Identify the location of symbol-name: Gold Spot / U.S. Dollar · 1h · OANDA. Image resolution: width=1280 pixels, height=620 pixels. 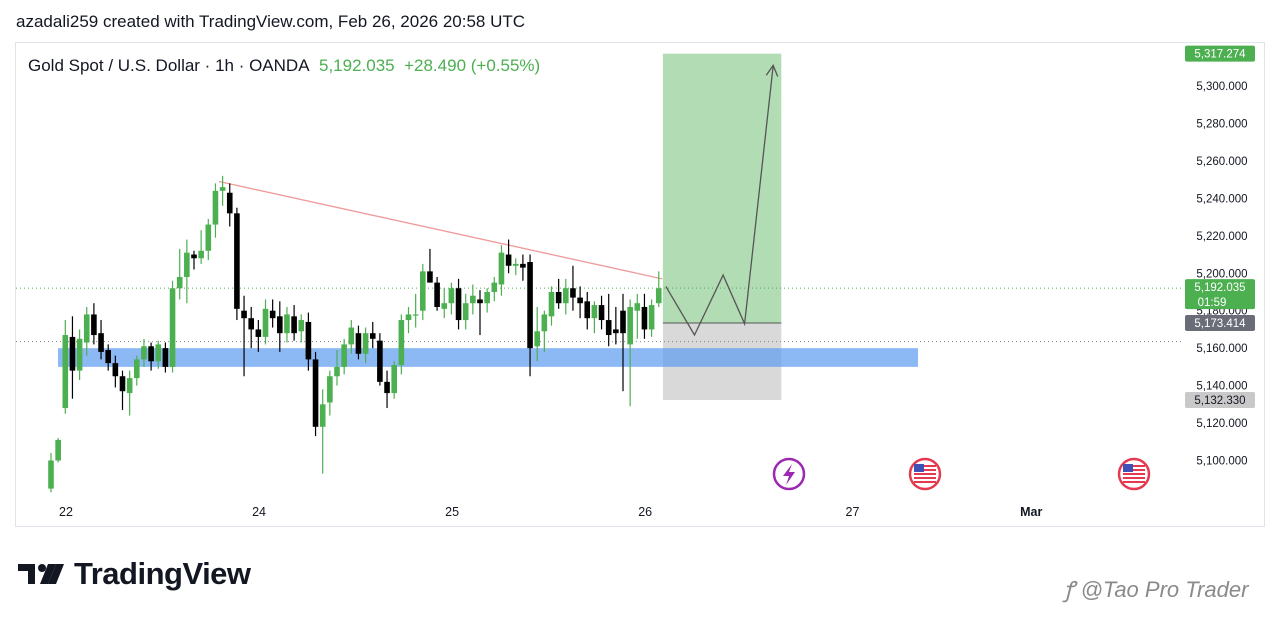
(169, 65).